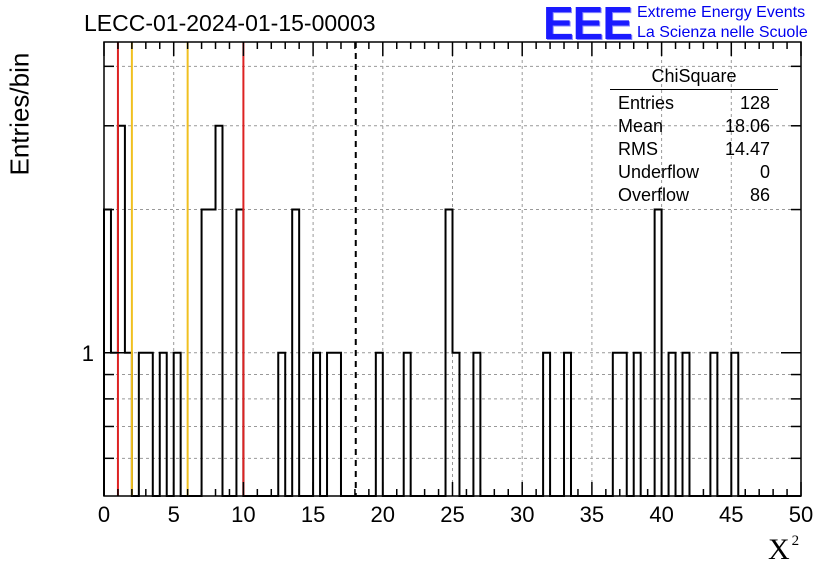 This screenshot has width=836, height=572. I want to click on stat-row-rms: RMS 14.47, so click(694, 149).